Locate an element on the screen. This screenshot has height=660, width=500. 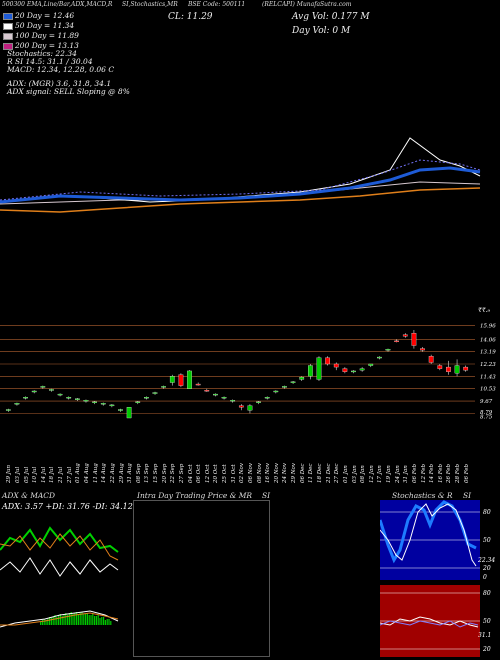
x-tick-label: 12 Feb is located at coordinates (423, 473).